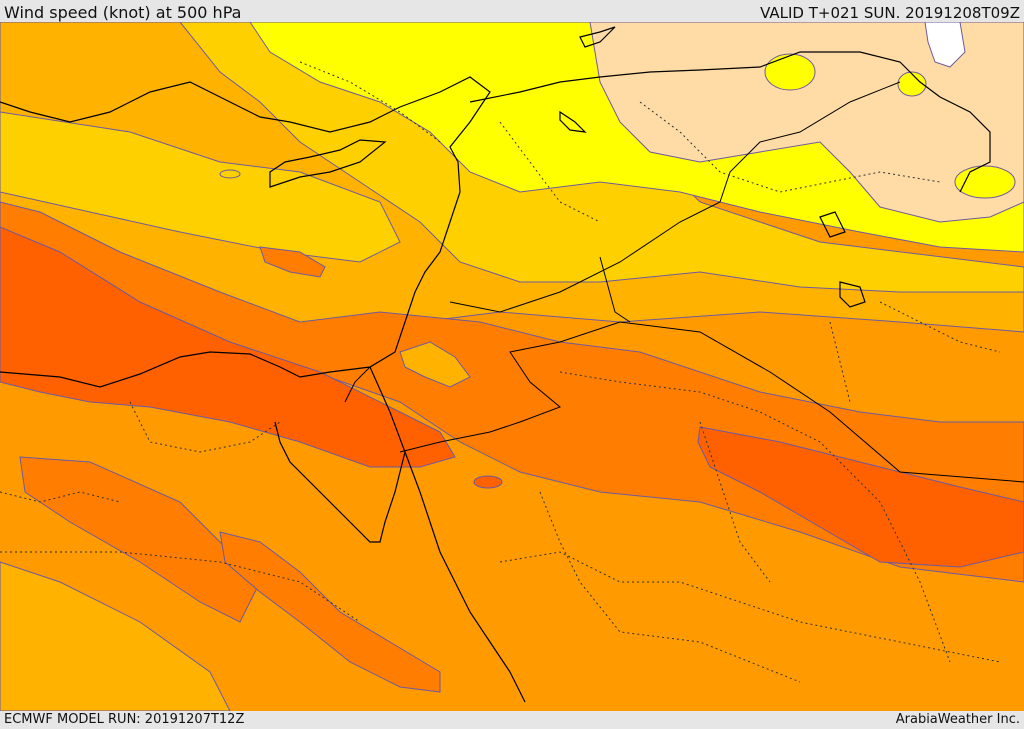 The width and height of the screenshot is (1024, 729). Describe the element at coordinates (945, 45) in the screenshot. I see `band-white` at that location.